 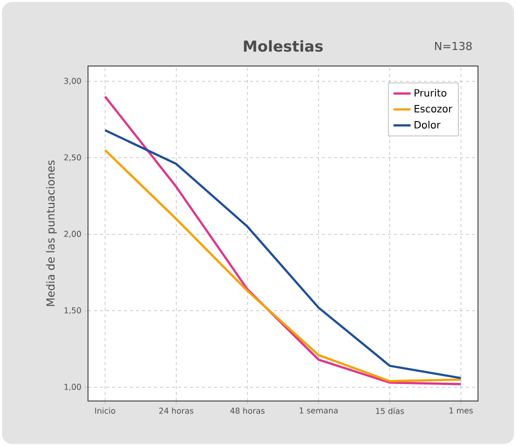 What do you see at coordinates (72, 310) in the screenshot?
I see `y-tick-label: 1,50` at bounding box center [72, 310].